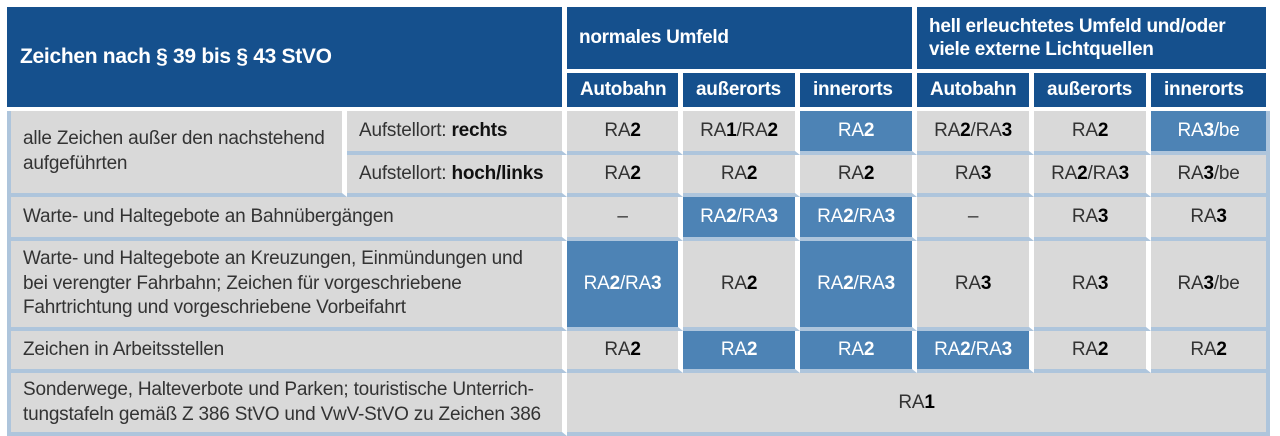 Image resolution: width=1280 pixels, height=436 pixels. I want to click on row-label: Zeichen in Arbeitsstellen, so click(287, 352).